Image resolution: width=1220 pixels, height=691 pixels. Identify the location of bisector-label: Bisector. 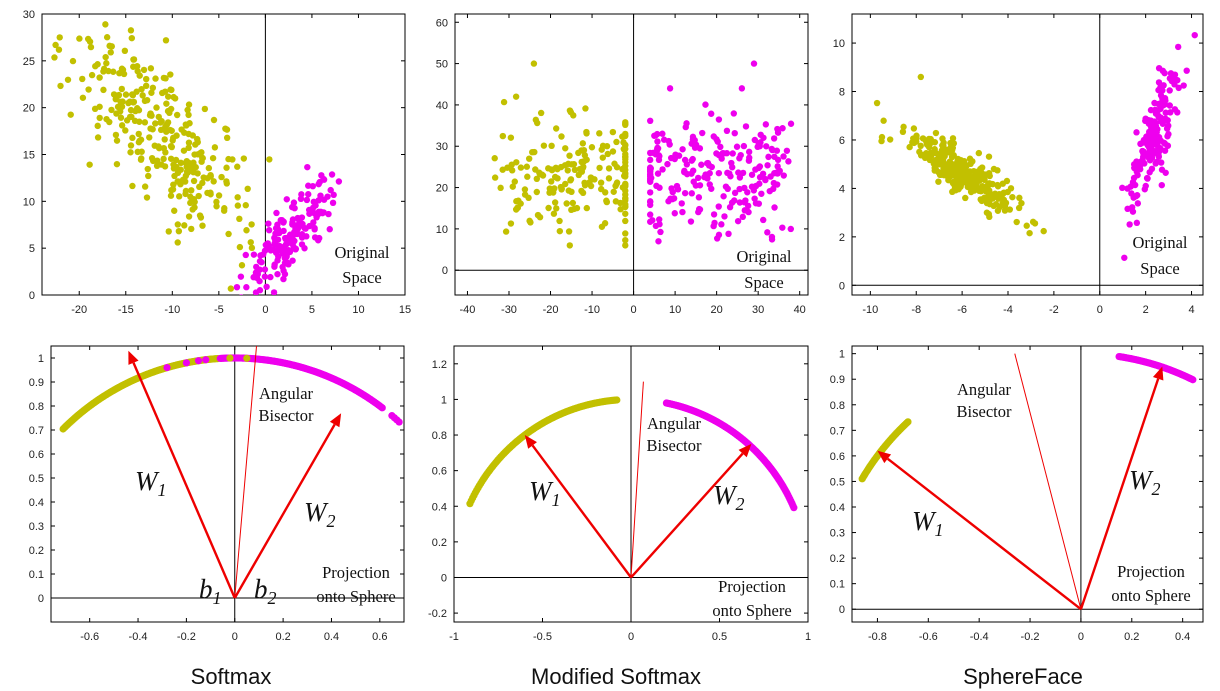
(984, 411).